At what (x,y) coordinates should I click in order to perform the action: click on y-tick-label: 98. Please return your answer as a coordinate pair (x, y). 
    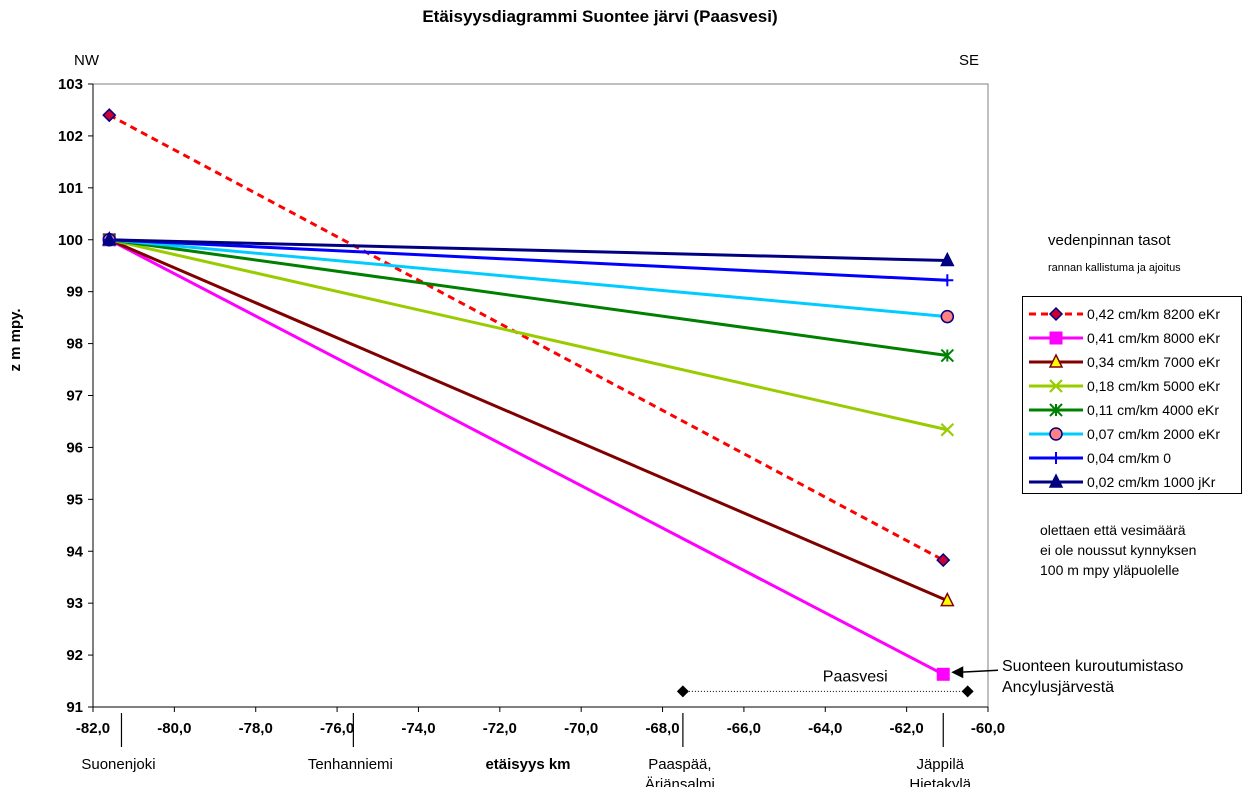
    Looking at the image, I should click on (74, 344).